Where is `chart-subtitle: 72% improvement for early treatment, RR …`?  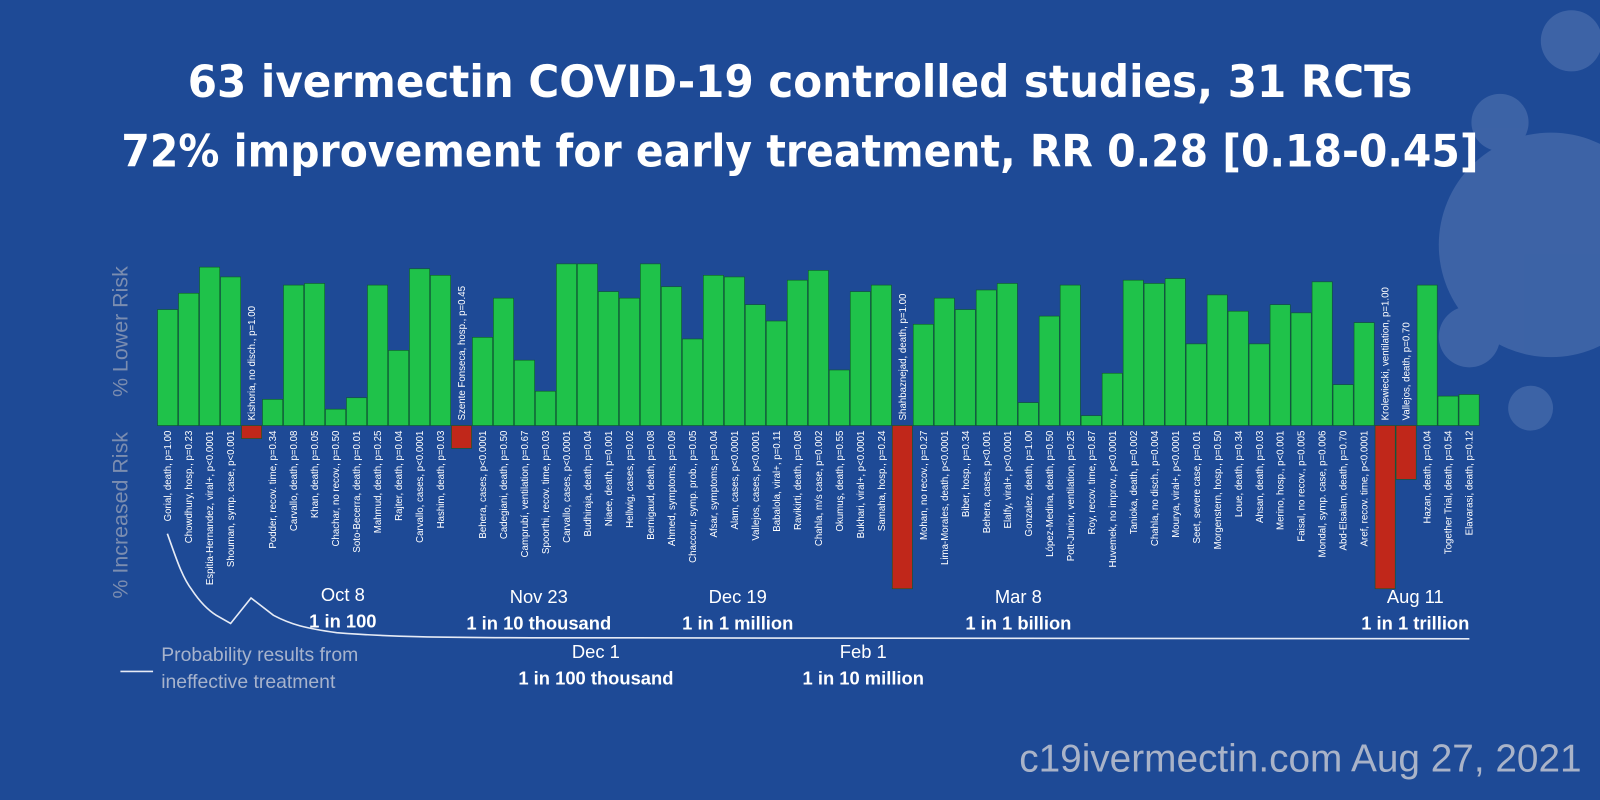
chart-subtitle: 72% improvement for early treatment, RR … is located at coordinates (799, 150).